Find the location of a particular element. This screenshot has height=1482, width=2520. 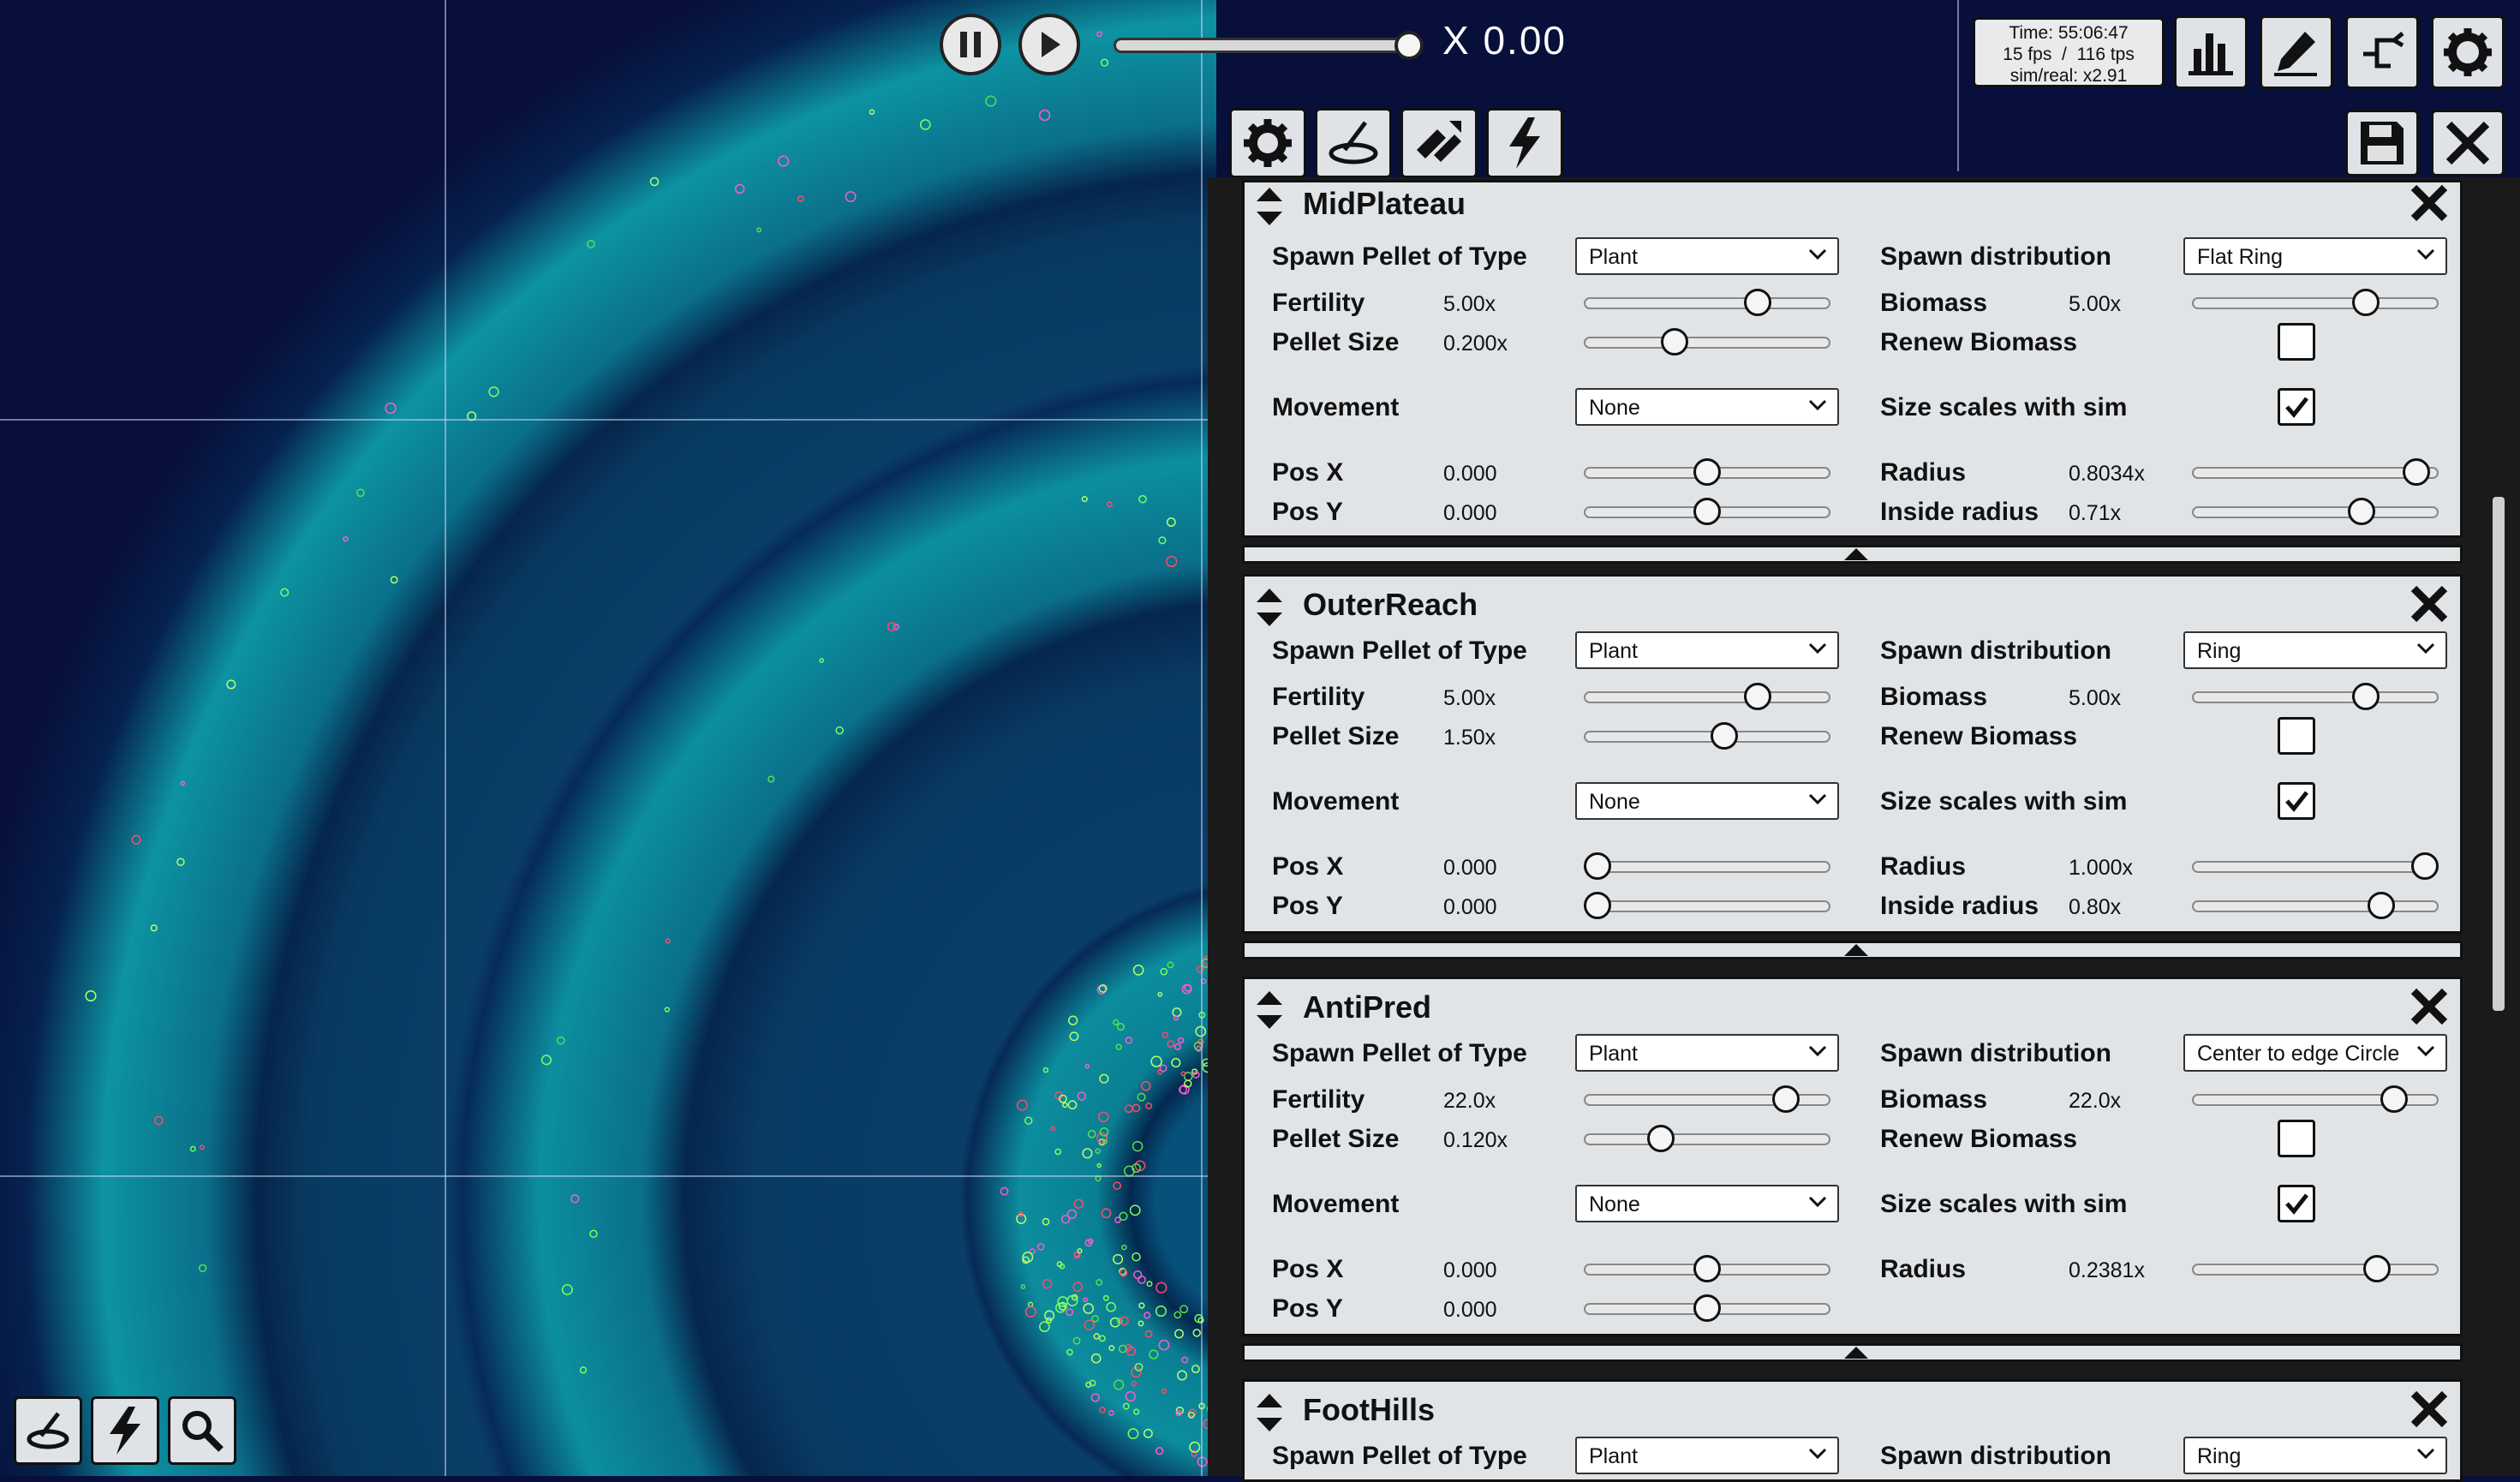

pos-y-slider-track is located at coordinates (1707, 906).